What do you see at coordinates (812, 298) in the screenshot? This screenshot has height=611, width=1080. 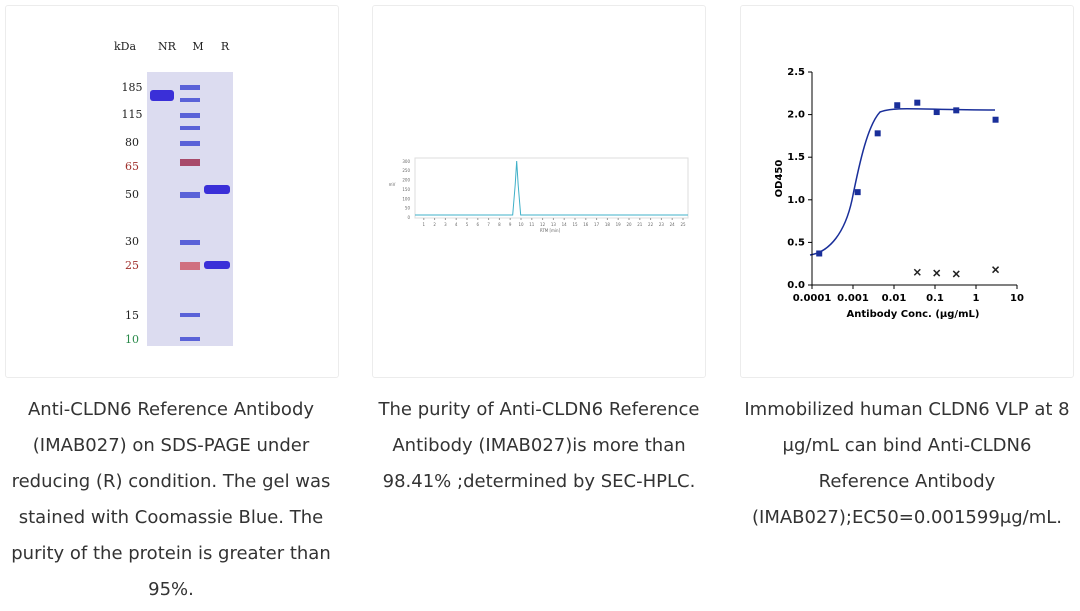 I see `x-tick-label: 0.0001` at bounding box center [812, 298].